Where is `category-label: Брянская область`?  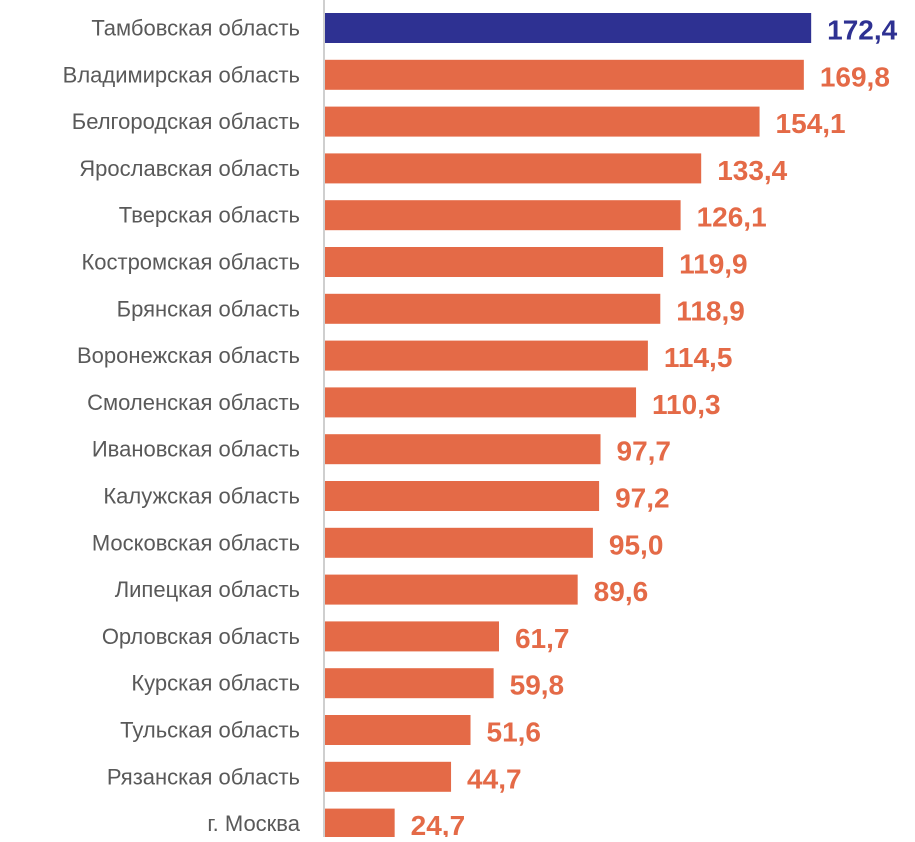 category-label: Брянская область is located at coordinates (208, 308).